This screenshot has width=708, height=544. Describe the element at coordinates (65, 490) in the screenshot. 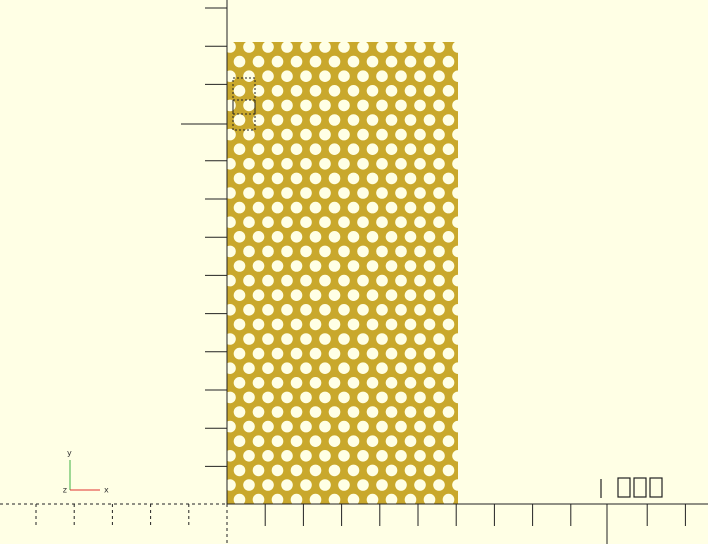

I see `gizmo-z-label: z` at that location.